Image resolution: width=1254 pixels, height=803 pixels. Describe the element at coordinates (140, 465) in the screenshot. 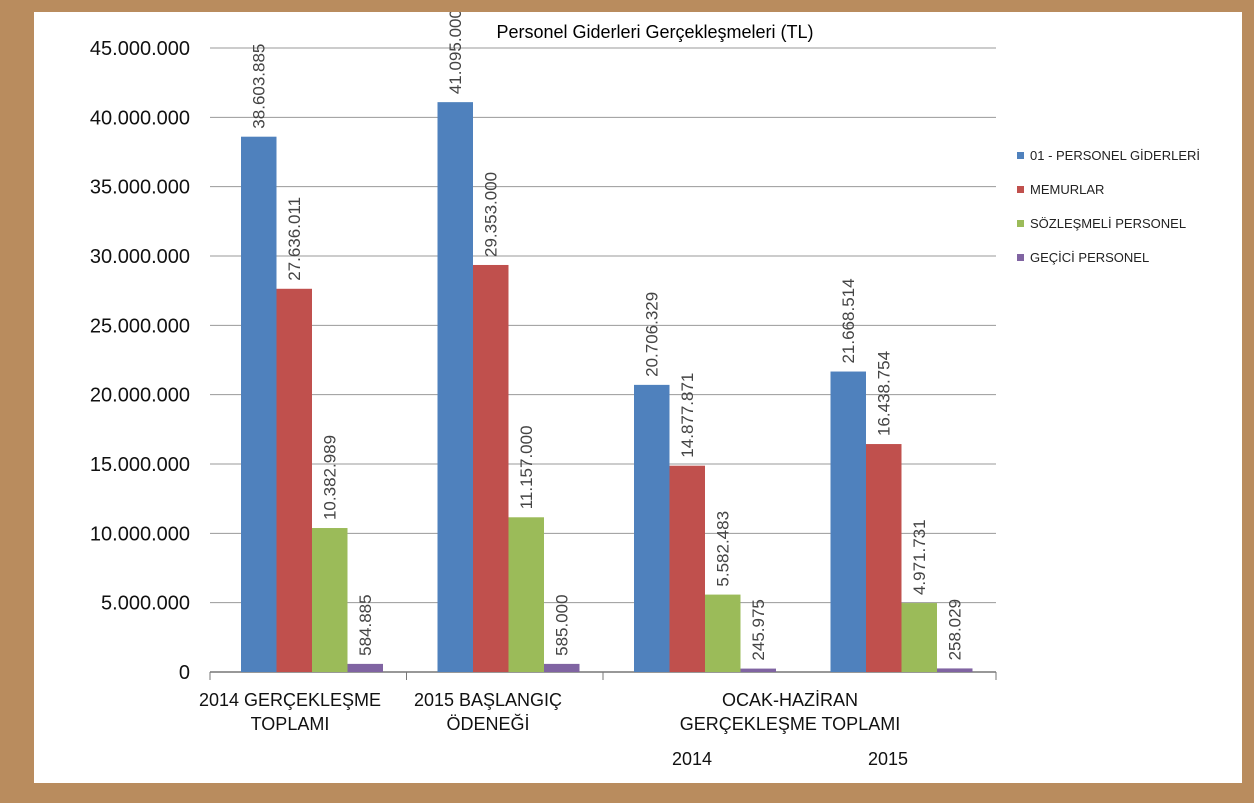

I see `y-tick-label: 15.000.000` at that location.